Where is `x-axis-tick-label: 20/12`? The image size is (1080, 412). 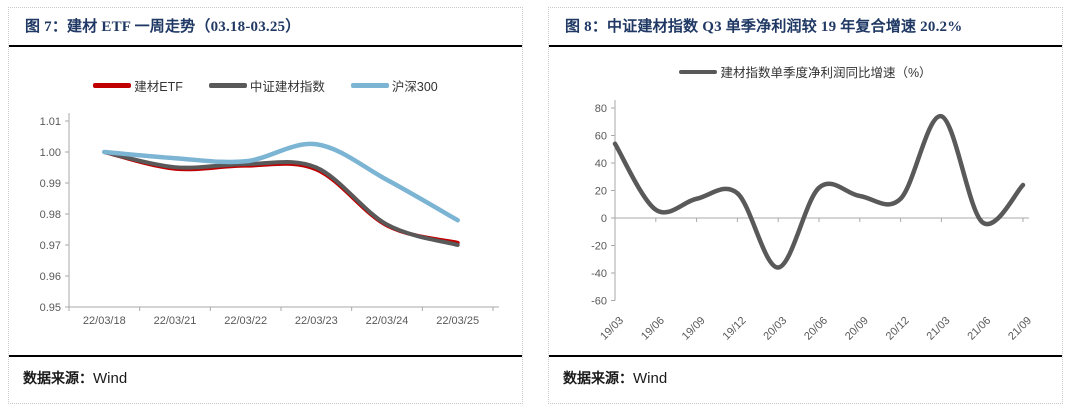 x-axis-tick-label: 20/12 is located at coordinates (898, 329).